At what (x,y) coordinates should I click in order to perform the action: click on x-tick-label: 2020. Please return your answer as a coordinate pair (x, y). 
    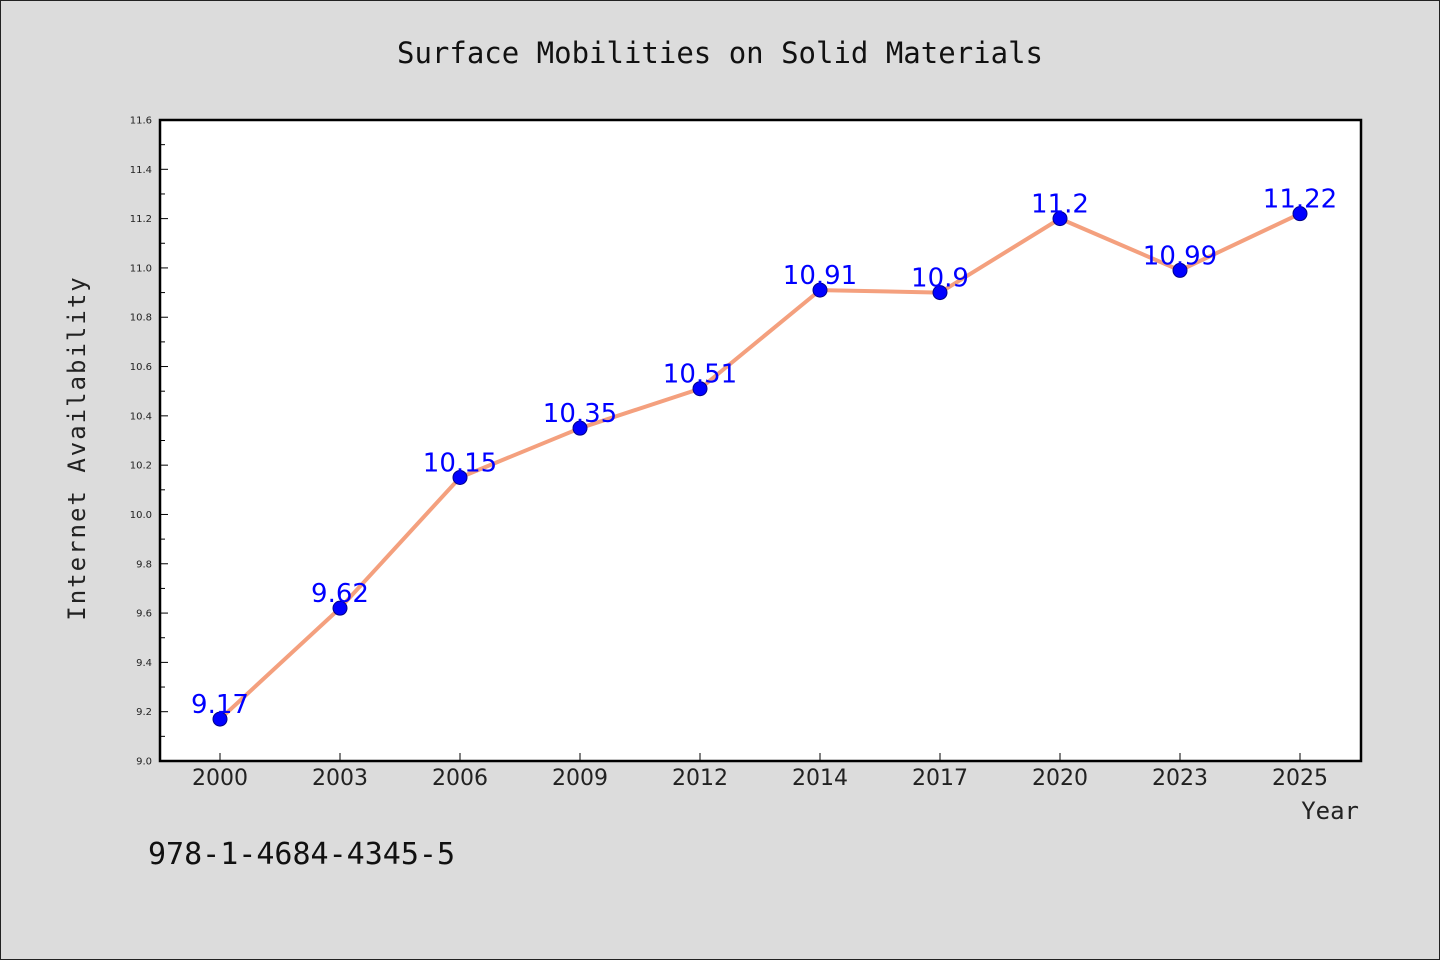
    Looking at the image, I should click on (1060, 778).